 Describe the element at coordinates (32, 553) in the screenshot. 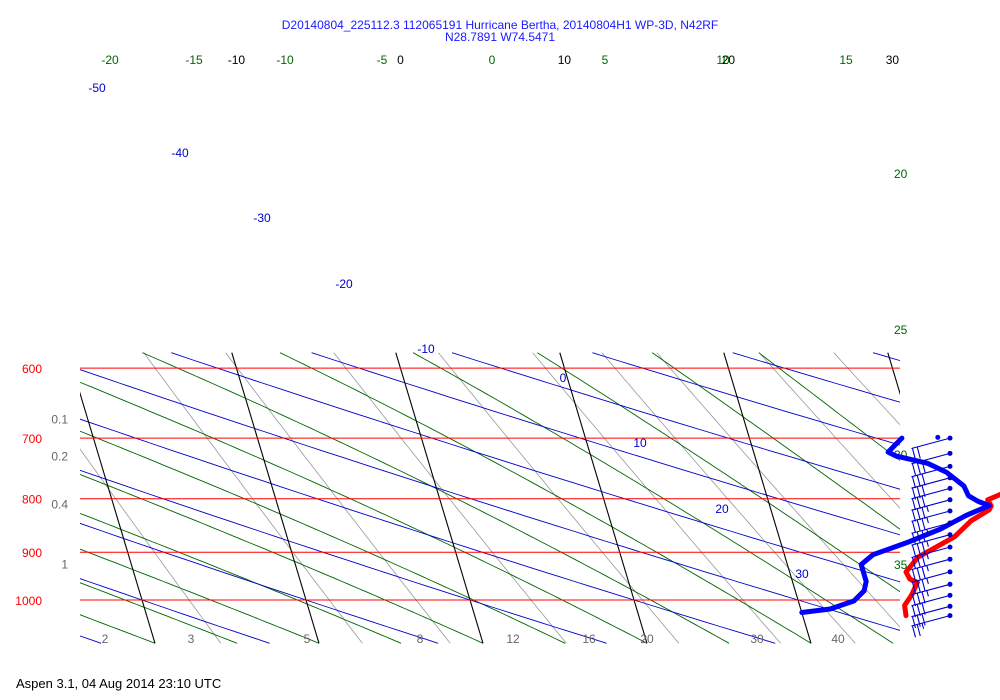

I see `pressure-label: 900` at that location.